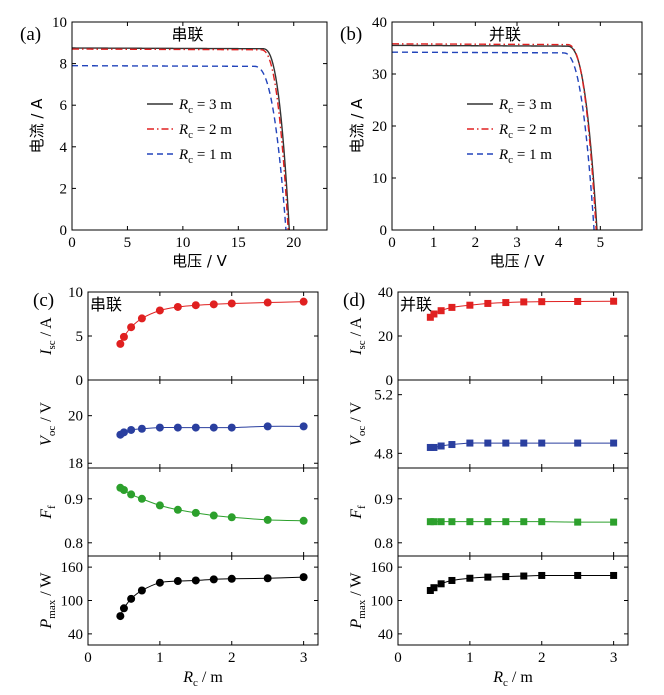 Image resolution: width=664 pixels, height=695 pixels. What do you see at coordinates (202, 679) in the screenshot?
I see `x-axis-label: Rc / m` at bounding box center [202, 679].